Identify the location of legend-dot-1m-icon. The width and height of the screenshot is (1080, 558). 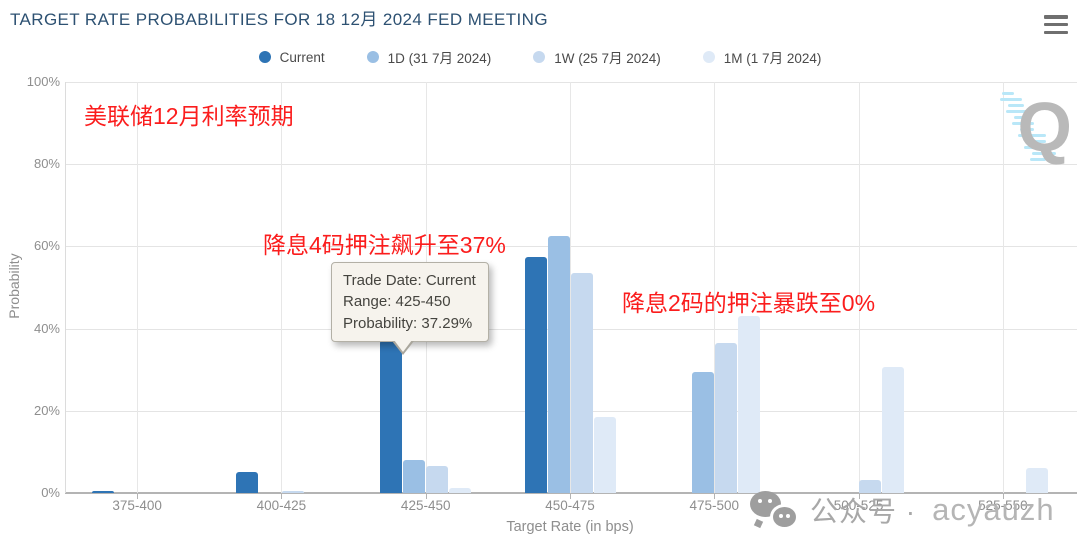
(708, 57).